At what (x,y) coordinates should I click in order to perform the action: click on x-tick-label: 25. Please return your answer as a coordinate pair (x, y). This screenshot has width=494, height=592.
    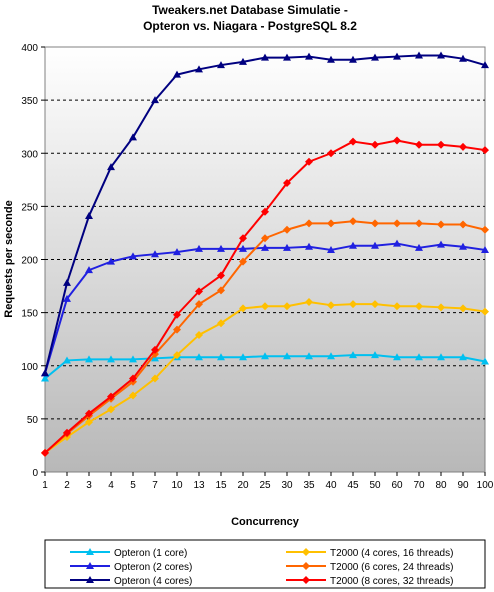
    Looking at the image, I should click on (265, 485).